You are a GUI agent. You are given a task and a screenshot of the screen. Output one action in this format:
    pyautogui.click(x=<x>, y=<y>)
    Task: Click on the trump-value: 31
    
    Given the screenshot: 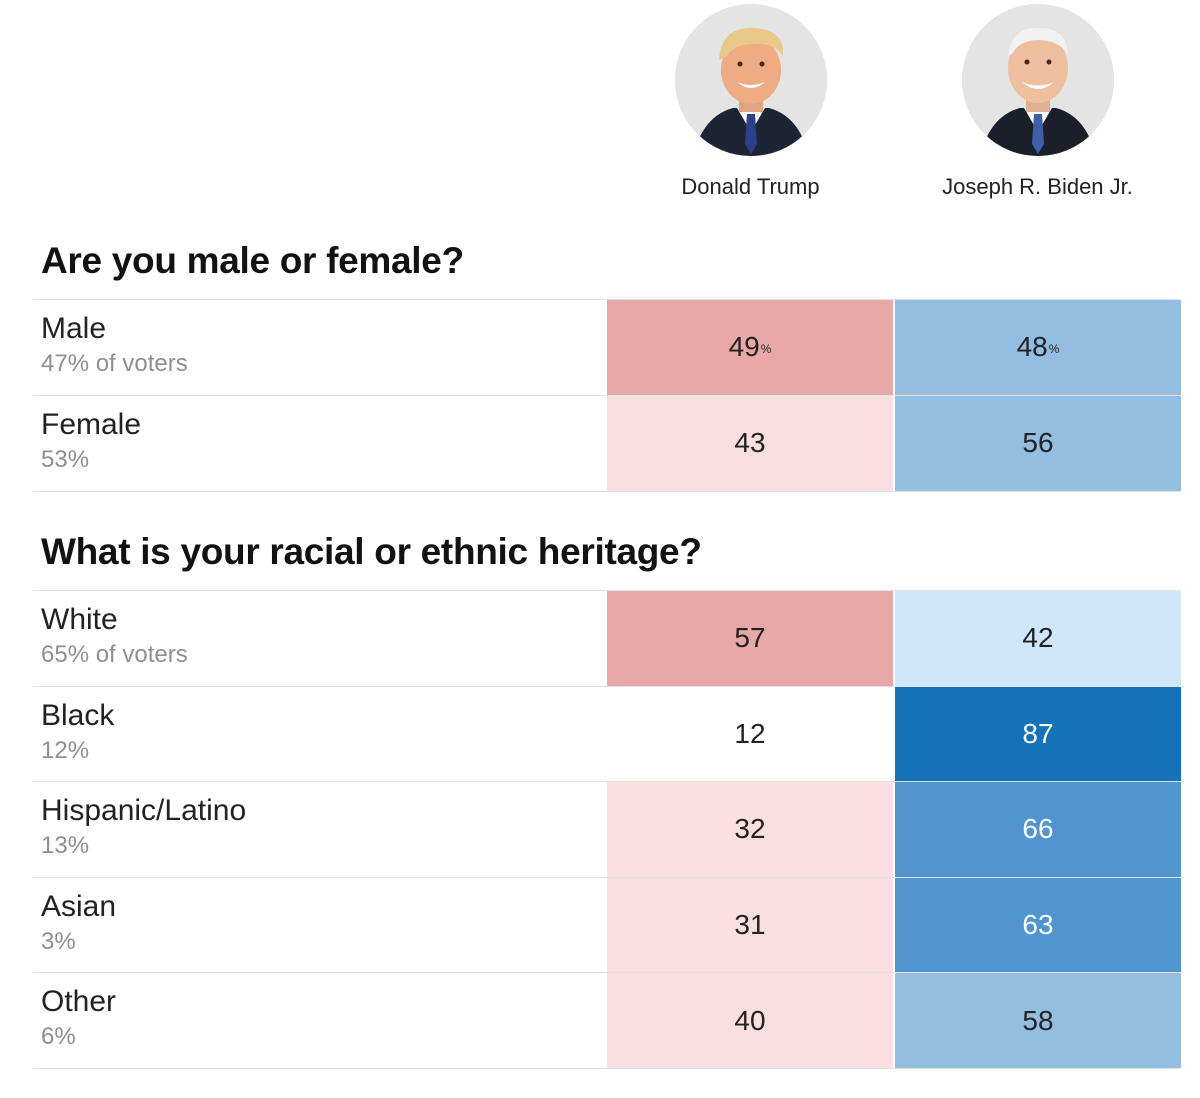 What is the action you would take?
    pyautogui.click(x=750, y=925)
    